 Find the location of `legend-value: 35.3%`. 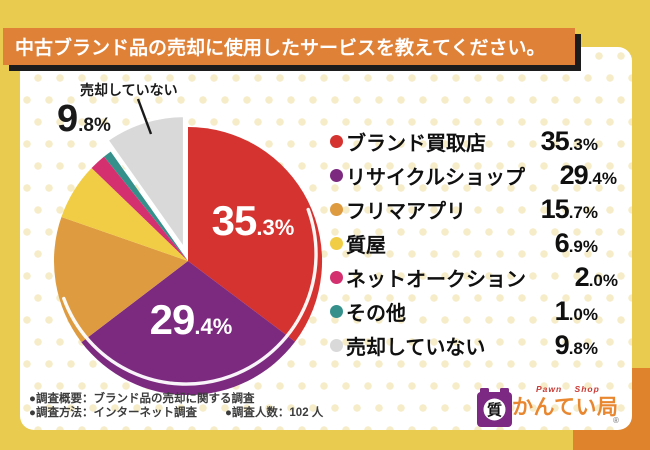

legend-value: 35.3% is located at coordinates (552, 141).